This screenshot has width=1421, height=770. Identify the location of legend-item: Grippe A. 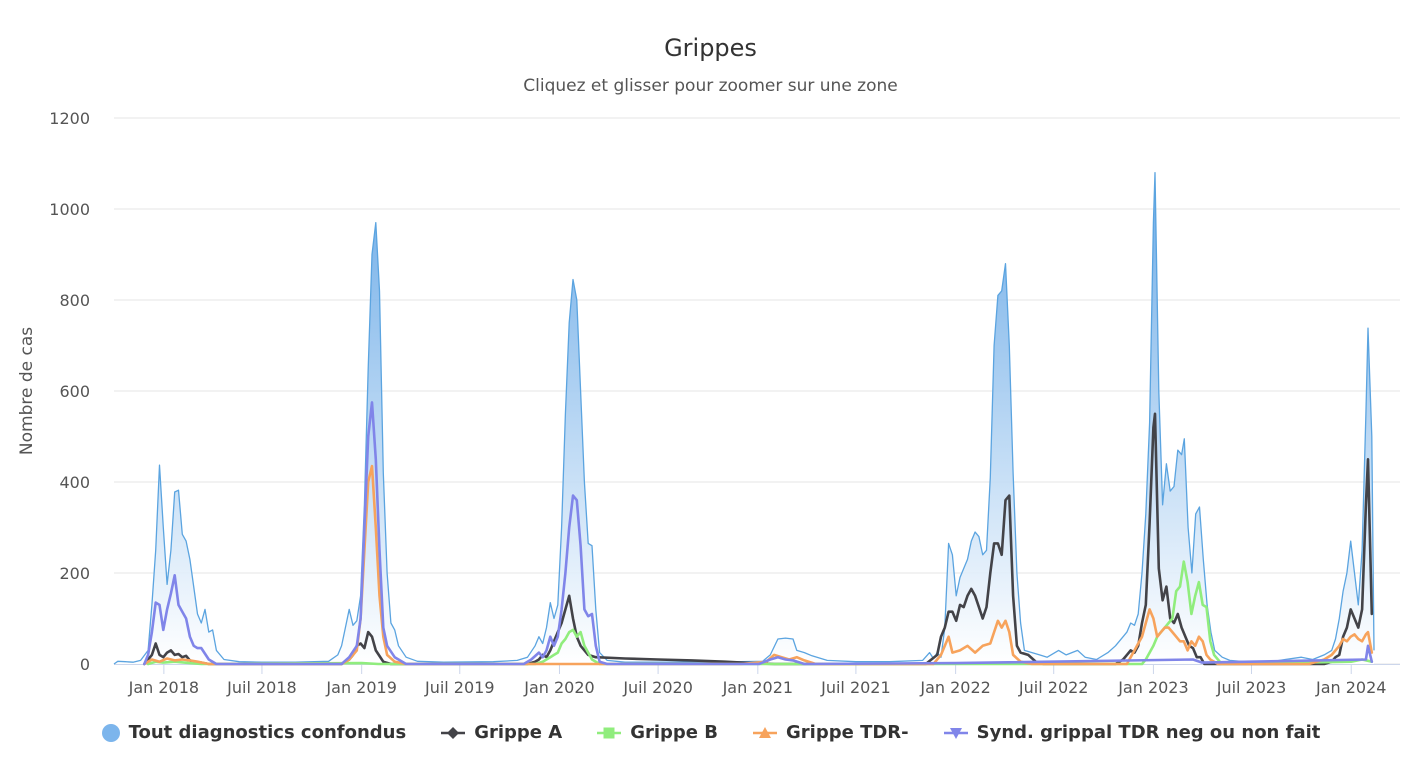
(501, 732).